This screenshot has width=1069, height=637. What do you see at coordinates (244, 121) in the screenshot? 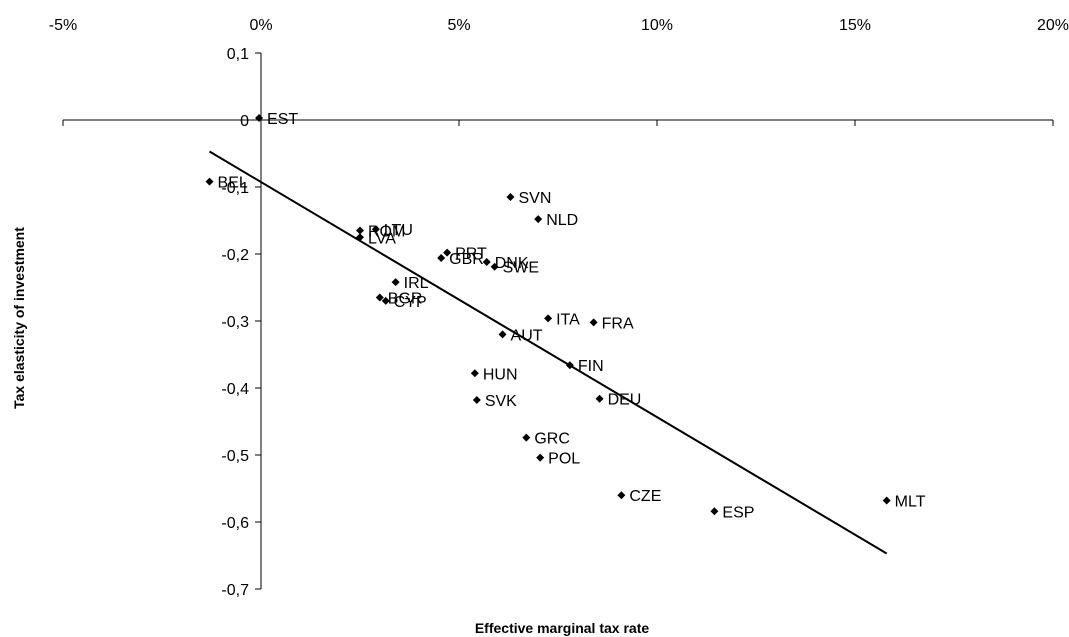
I see `y-tick-label: 0` at bounding box center [244, 121].